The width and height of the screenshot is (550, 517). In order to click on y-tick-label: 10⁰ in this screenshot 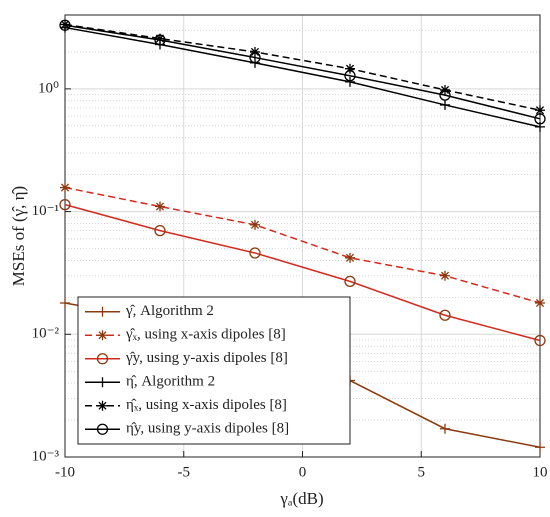, I will do `click(48, 88)`.